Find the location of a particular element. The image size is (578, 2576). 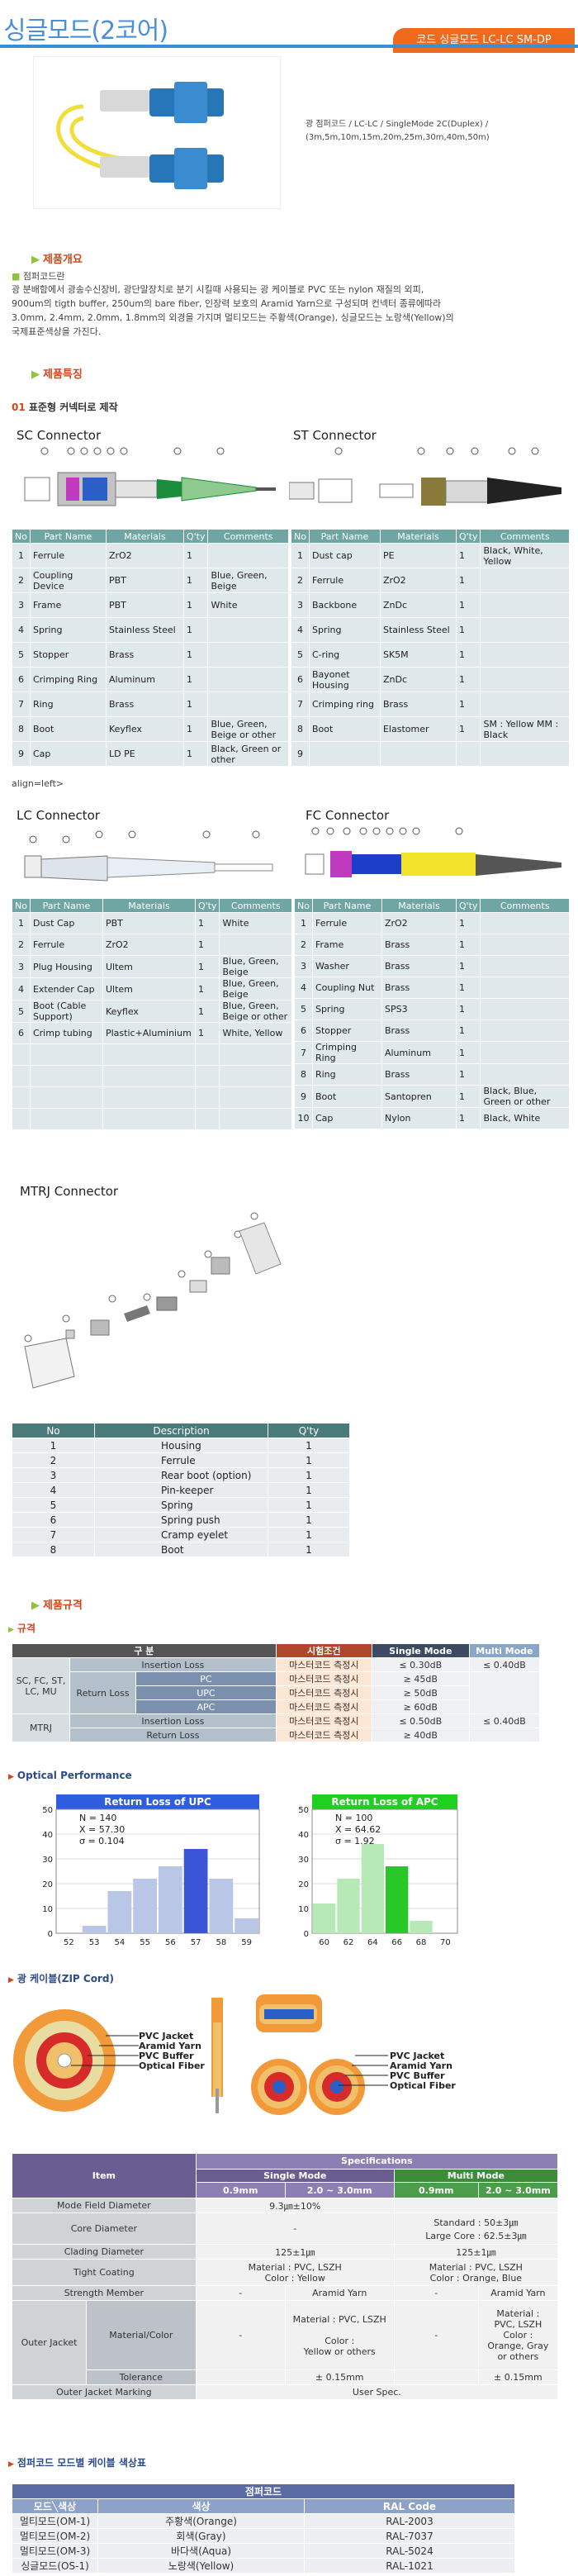

lc-cell: Plug Housing is located at coordinates (66, 967).